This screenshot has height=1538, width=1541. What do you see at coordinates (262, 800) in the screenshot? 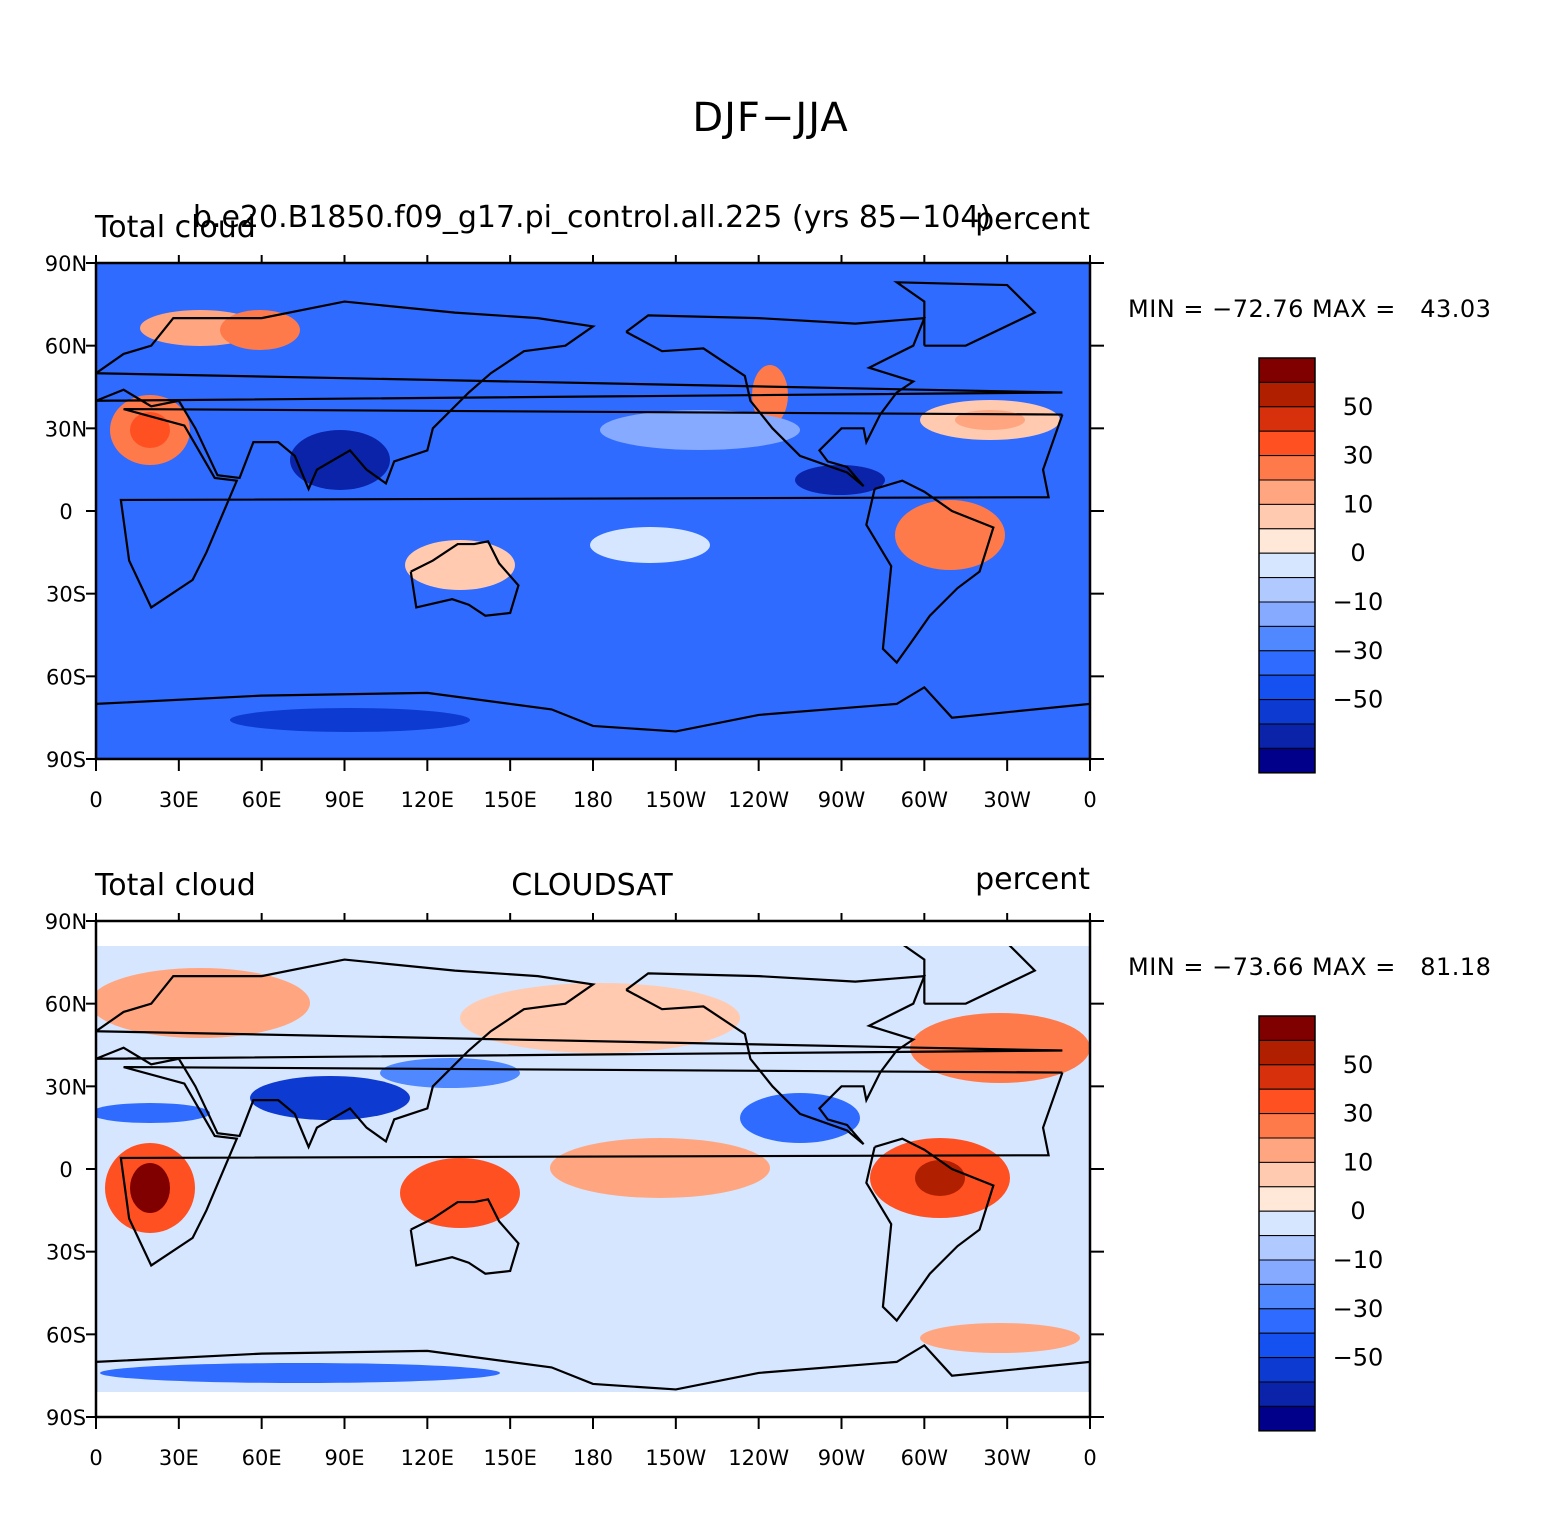
I see `lon-tick-label: 60E` at bounding box center [262, 800].